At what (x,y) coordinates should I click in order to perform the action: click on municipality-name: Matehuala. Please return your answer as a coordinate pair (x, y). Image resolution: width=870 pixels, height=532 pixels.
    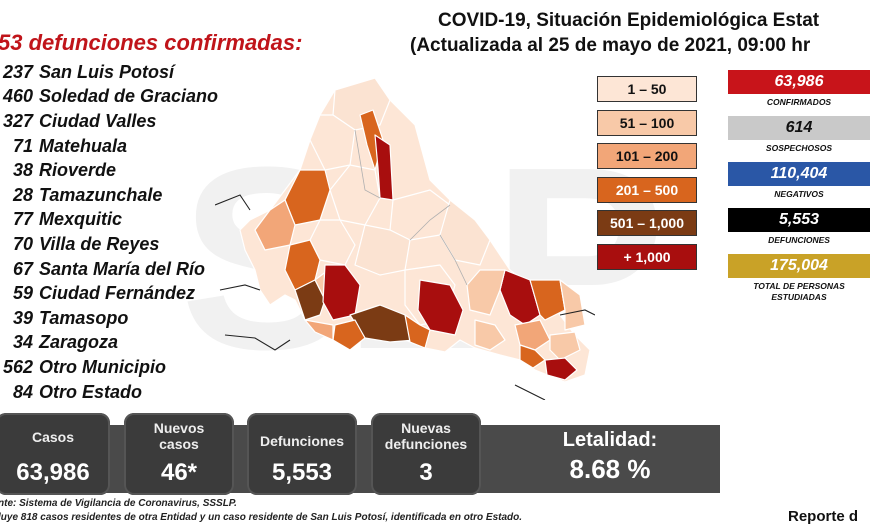
    Looking at the image, I should click on (83, 145).